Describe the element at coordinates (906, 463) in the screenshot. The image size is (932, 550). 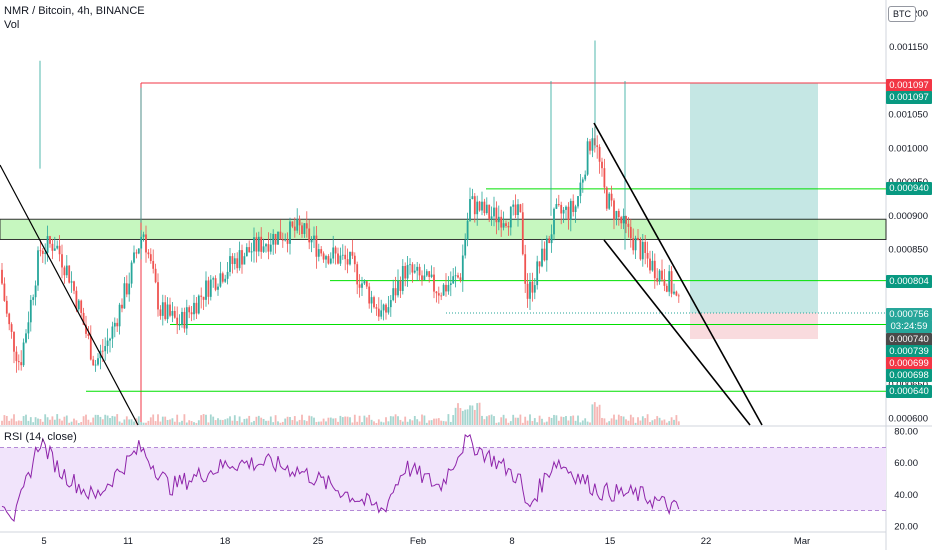
I see `rsi-tick-label: 60.00` at that location.